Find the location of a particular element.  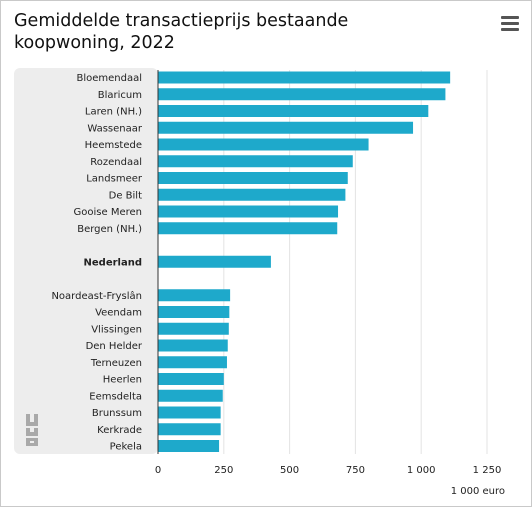

category-label: Noardeast-Fryslân is located at coordinates (96, 296).